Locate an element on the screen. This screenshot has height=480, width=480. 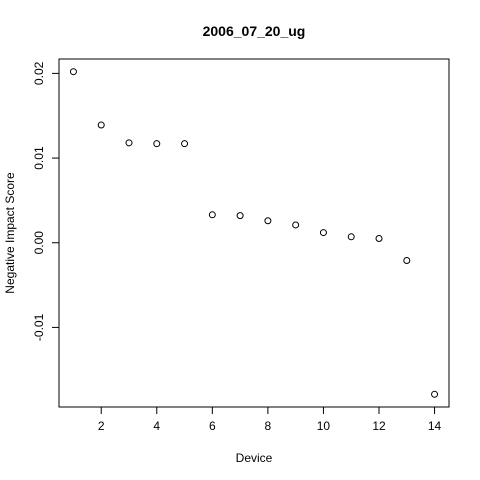
x-tick-label: 12 is located at coordinates (379, 426).